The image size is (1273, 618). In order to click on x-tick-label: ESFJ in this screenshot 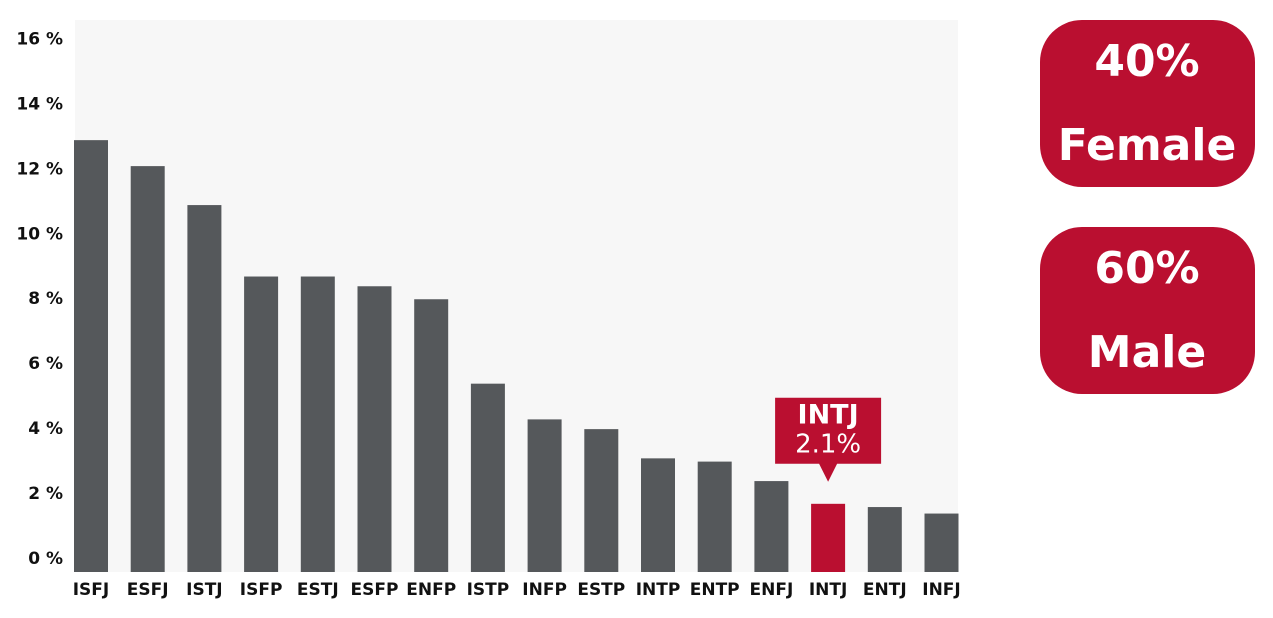, I will do `click(148, 590)`.